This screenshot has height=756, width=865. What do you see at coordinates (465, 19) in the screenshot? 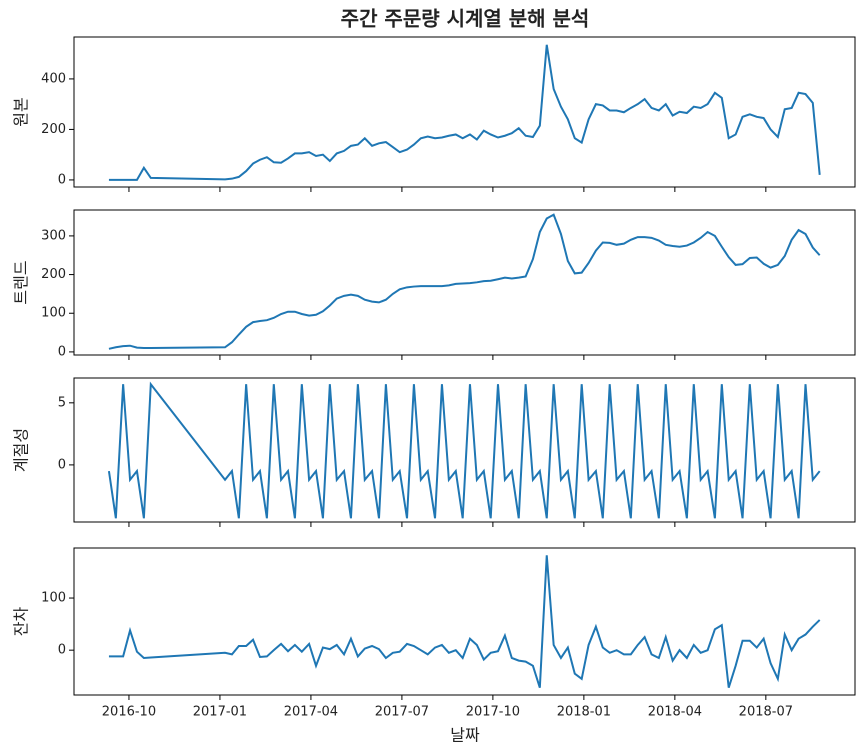
I see `chart-title: 주간 주문량 시계열 분해 분석` at bounding box center [465, 19].